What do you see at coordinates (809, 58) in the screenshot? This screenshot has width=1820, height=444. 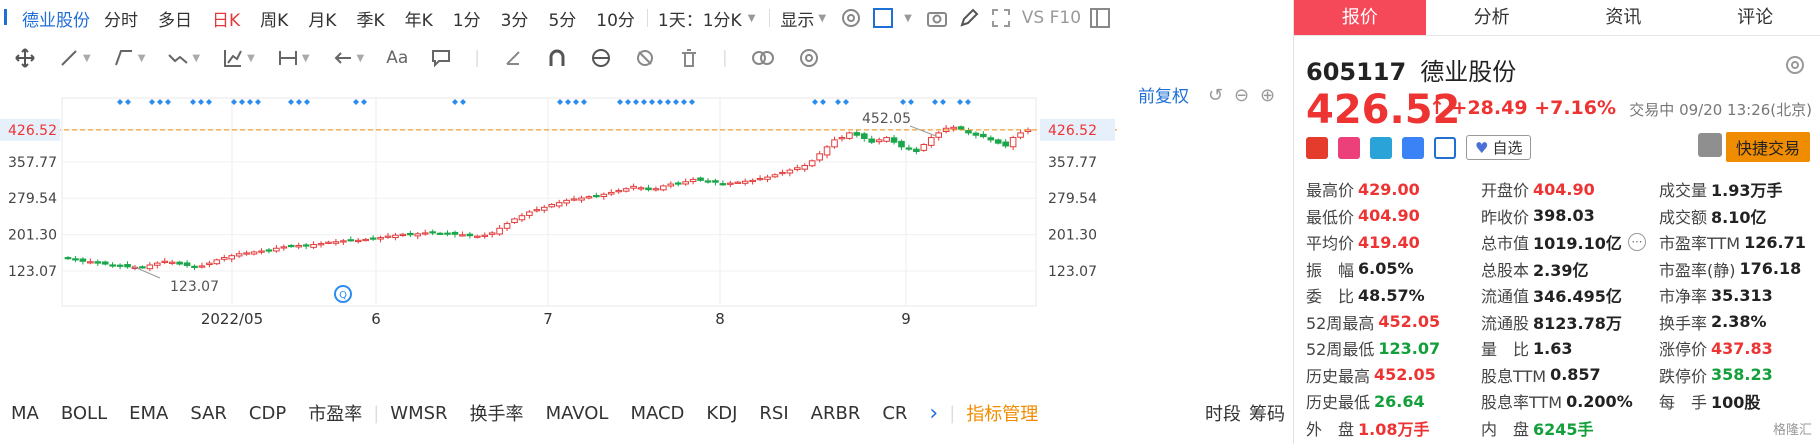 I see `drawing-settings-icon` at bounding box center [809, 58].